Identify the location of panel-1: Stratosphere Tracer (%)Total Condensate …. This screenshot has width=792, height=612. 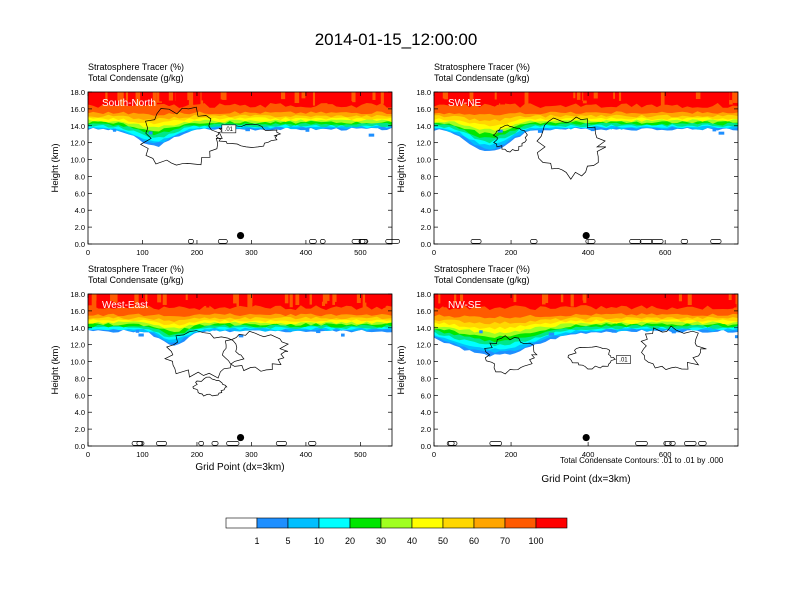
(567, 159).